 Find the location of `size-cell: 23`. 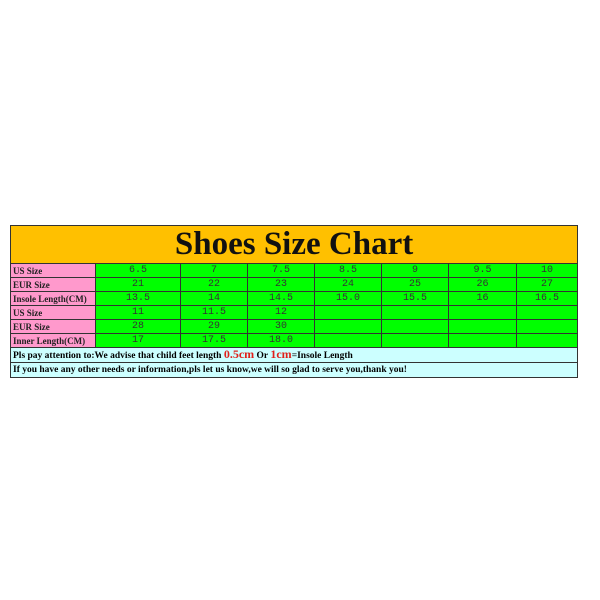

size-cell: 23 is located at coordinates (281, 284).